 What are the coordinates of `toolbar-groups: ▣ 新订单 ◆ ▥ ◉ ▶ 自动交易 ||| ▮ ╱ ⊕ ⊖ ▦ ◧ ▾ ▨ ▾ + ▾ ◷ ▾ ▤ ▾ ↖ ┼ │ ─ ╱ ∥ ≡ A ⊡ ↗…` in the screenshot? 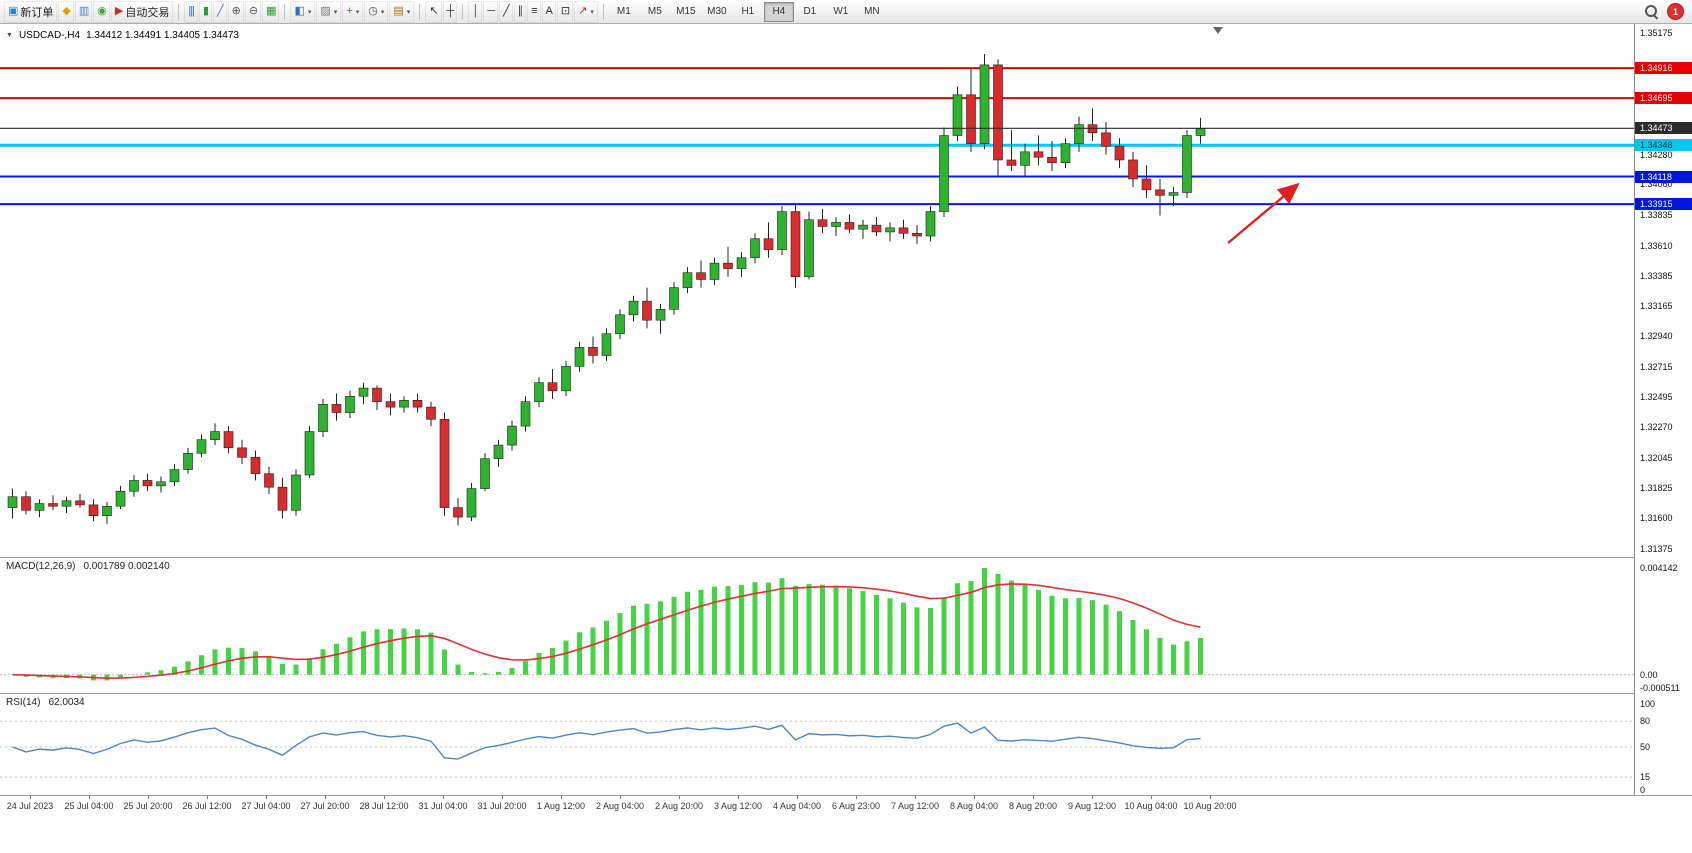 It's located at (824, 11).